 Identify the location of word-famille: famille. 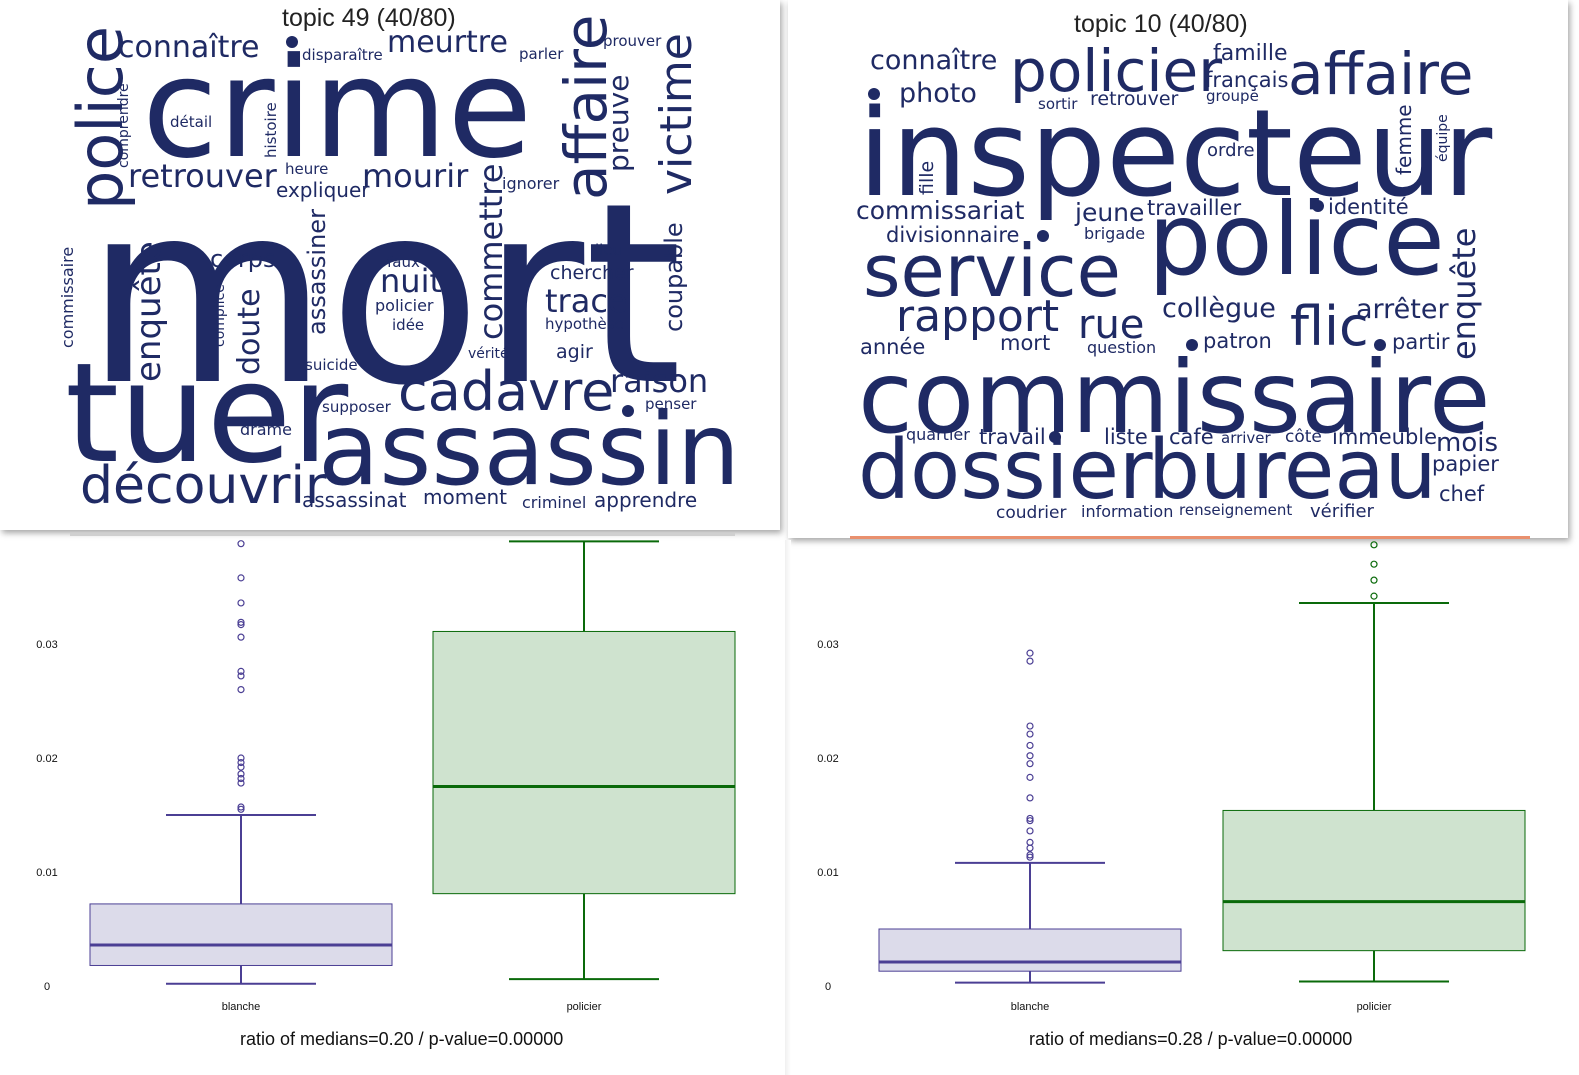
(1250, 53).